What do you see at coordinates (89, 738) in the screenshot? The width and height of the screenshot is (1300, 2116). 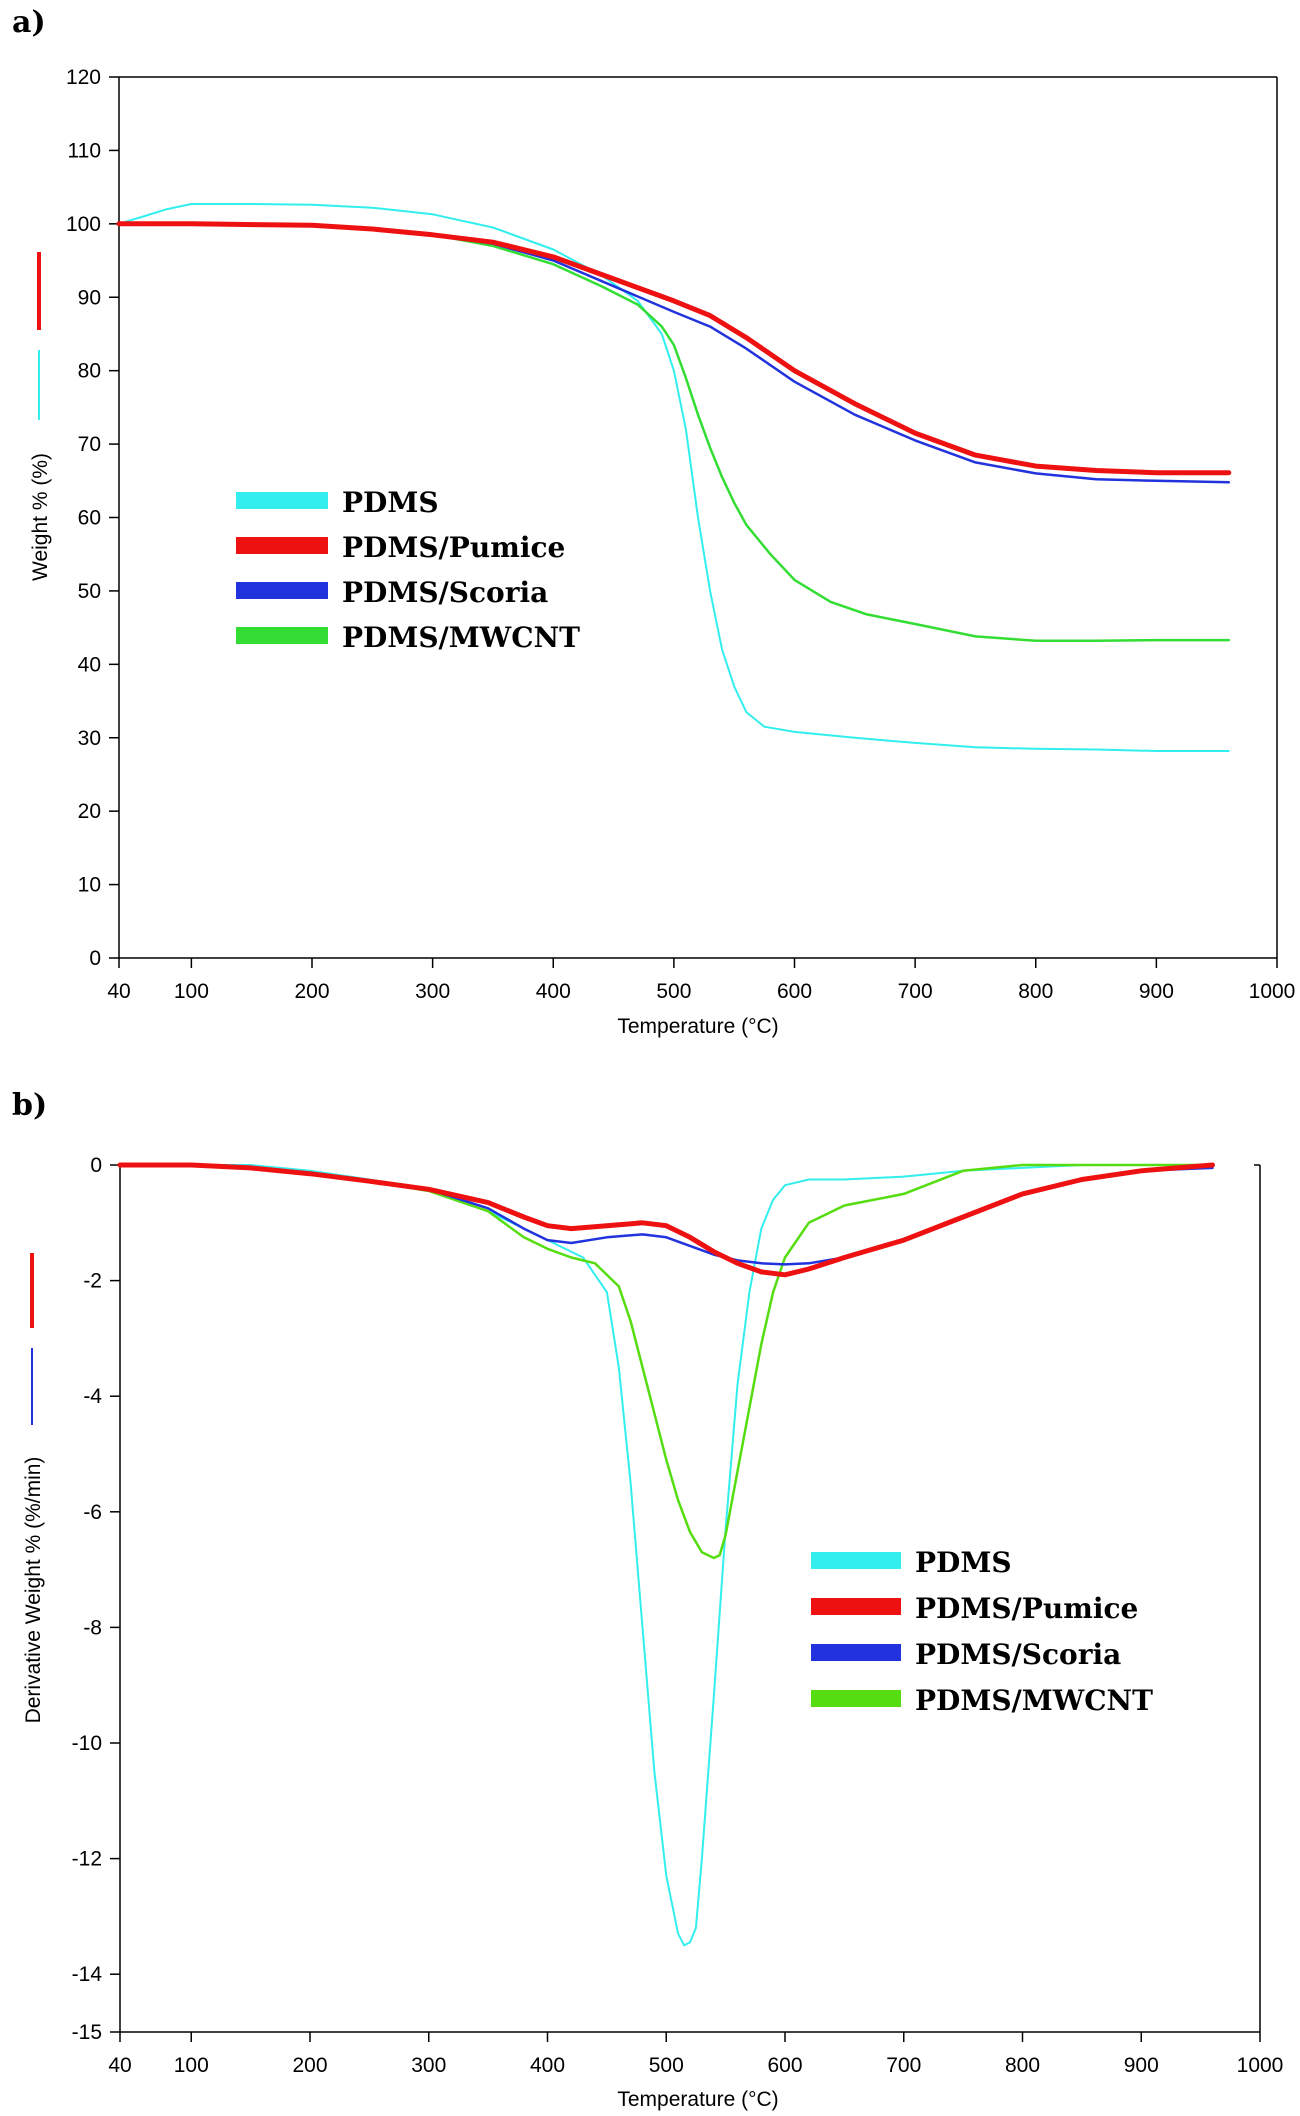 I see `y-tick-label: 30` at bounding box center [89, 738].